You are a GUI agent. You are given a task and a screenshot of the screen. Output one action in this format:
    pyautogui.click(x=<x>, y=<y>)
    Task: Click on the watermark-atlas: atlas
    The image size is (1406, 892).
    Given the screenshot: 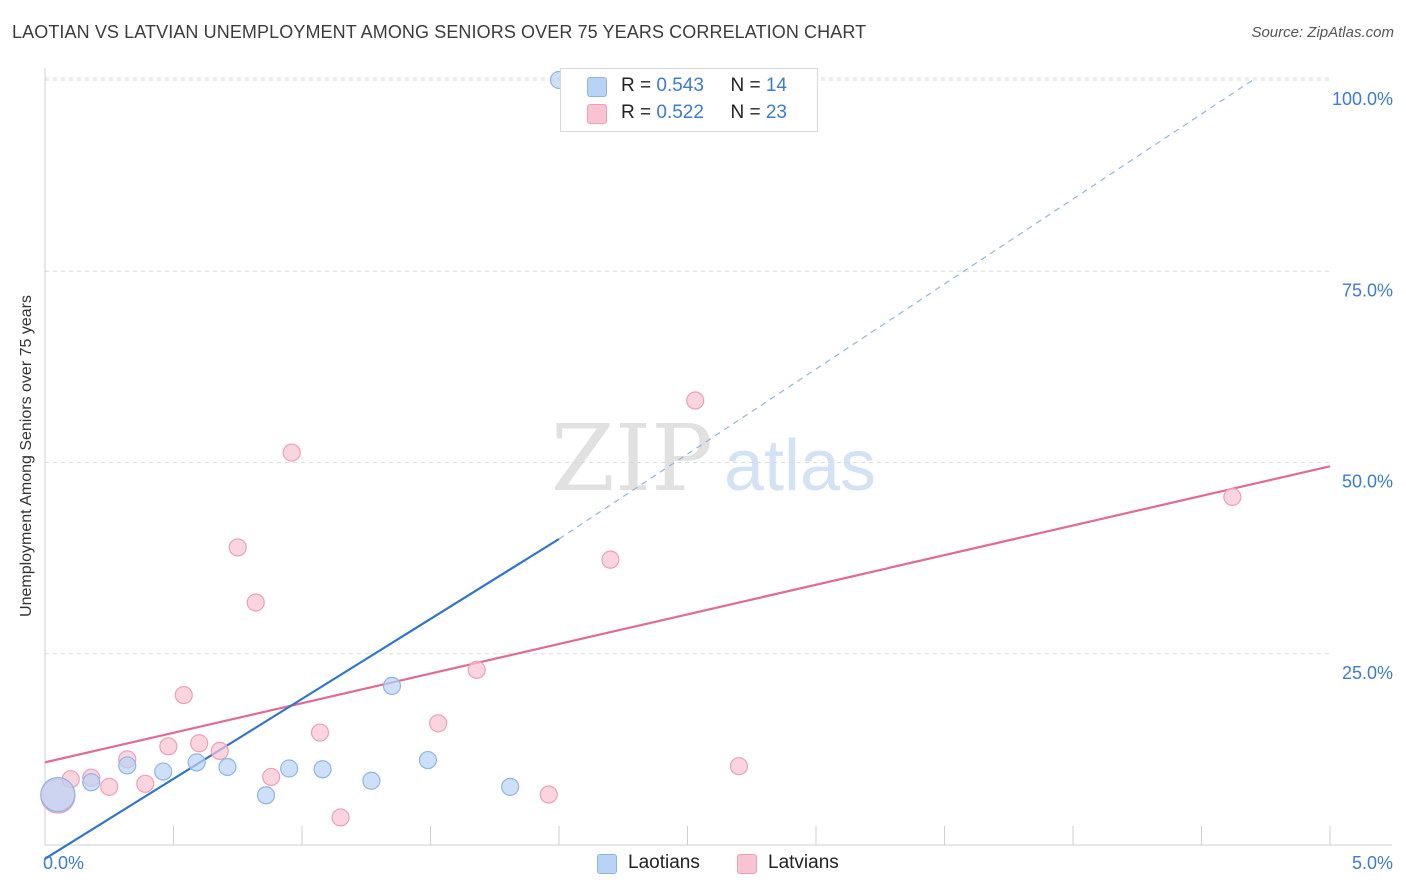 What is the action you would take?
    pyautogui.click(x=800, y=466)
    